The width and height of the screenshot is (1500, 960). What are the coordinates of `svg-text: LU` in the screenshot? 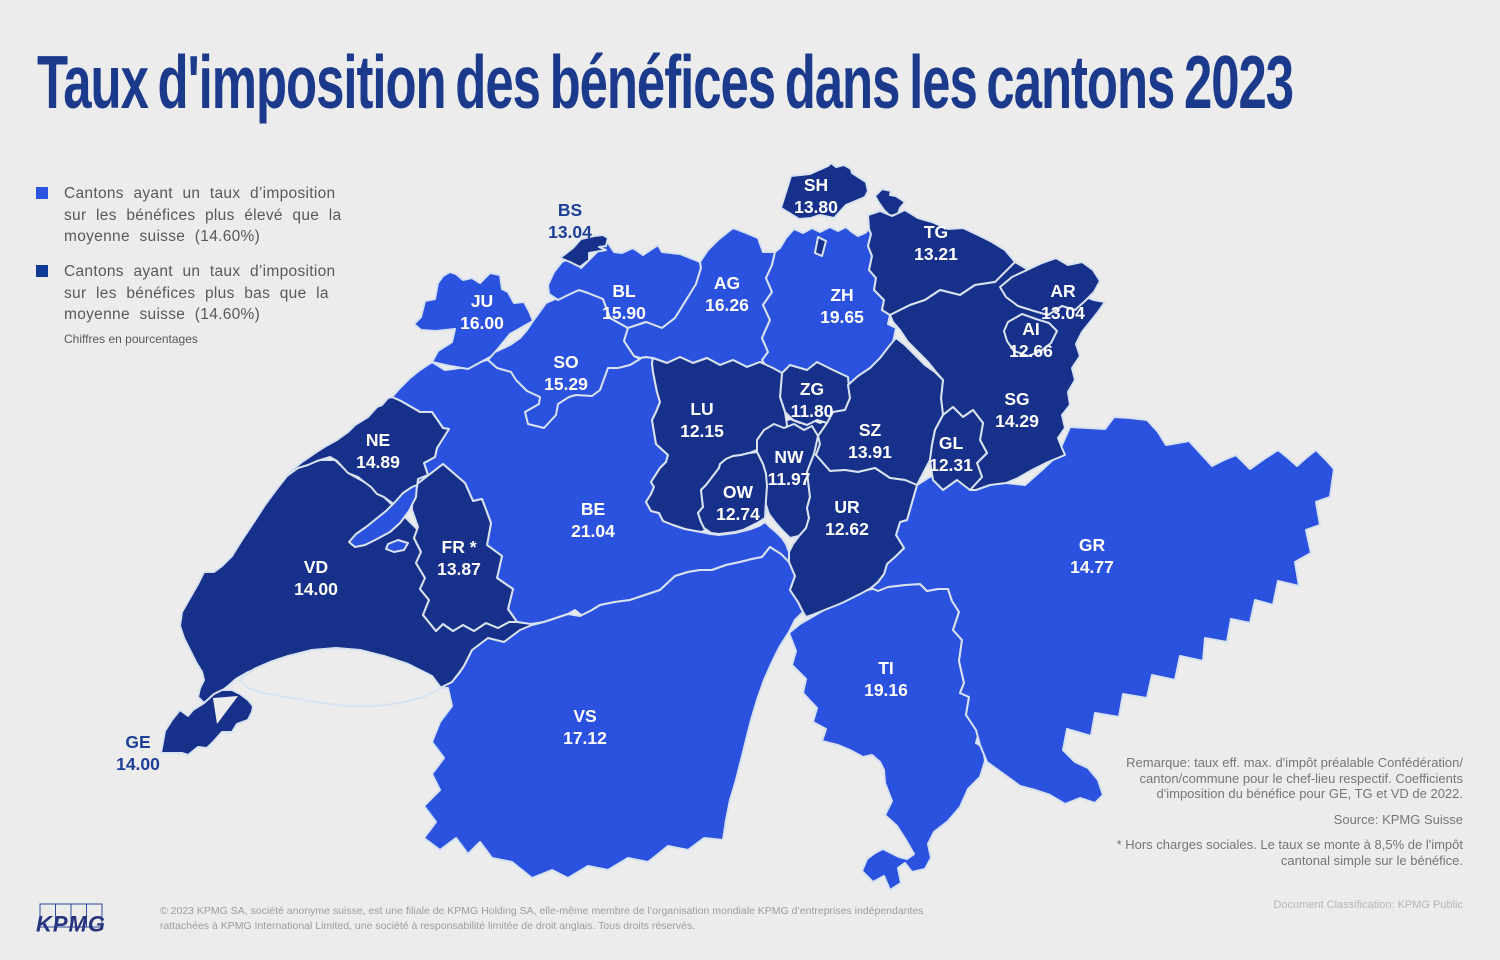 It's located at (701, 409).